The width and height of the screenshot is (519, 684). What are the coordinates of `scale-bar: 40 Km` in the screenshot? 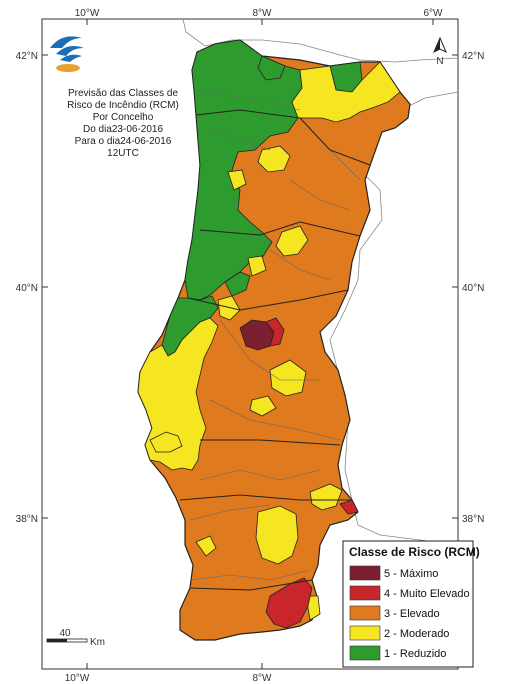 It's located at (75, 638).